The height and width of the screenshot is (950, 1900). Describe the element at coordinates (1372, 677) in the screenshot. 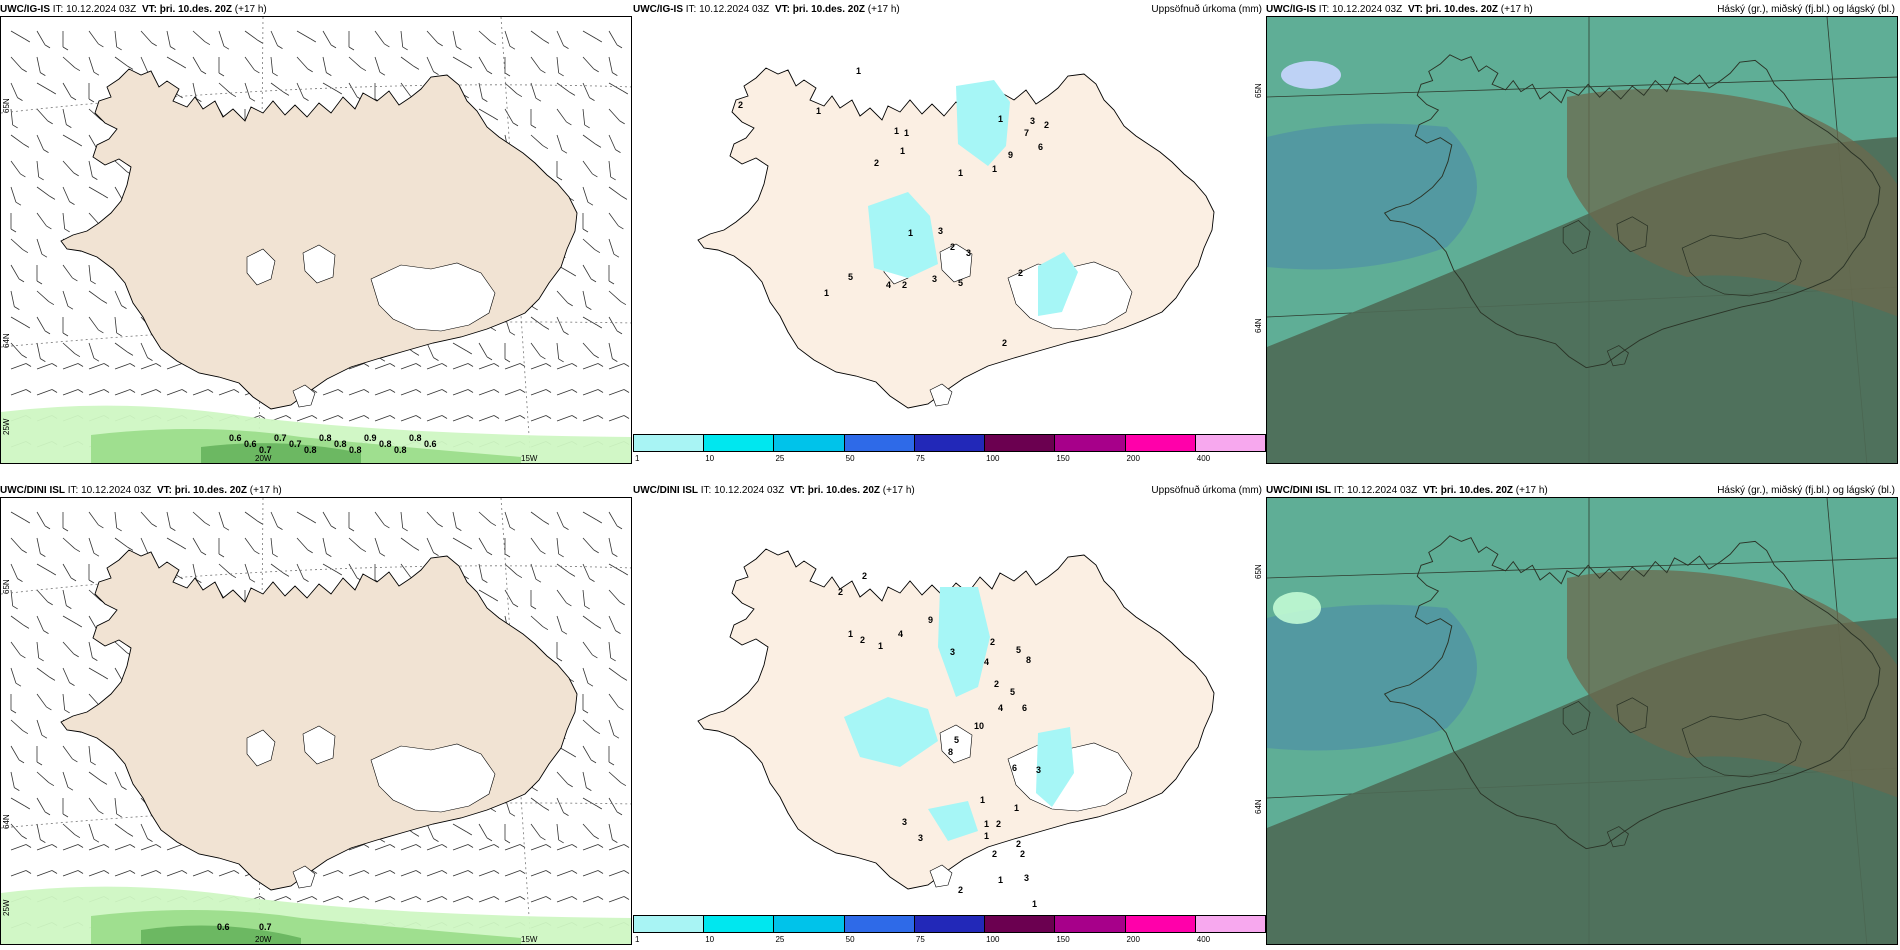

I see `low-cloud-blue` at that location.